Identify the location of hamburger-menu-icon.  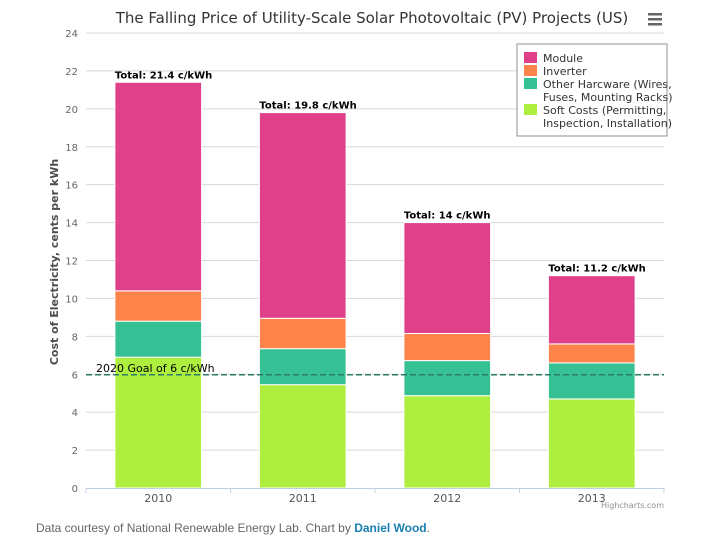
(655, 19).